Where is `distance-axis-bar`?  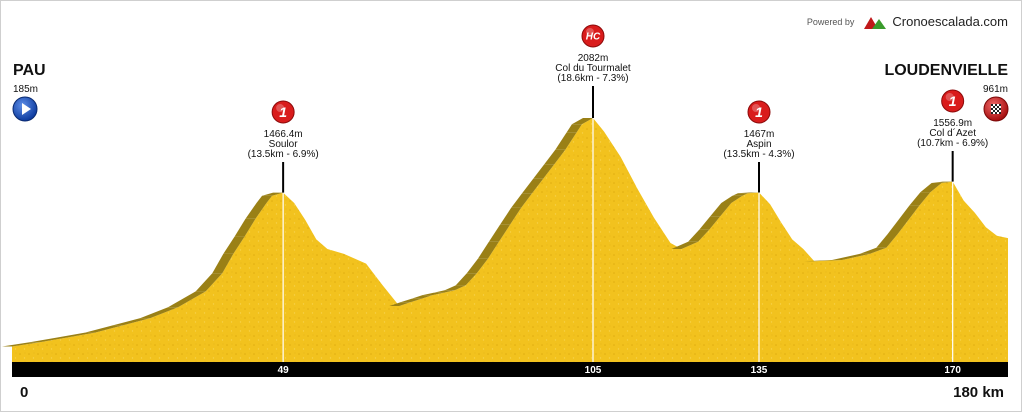 distance-axis-bar is located at coordinates (510, 369).